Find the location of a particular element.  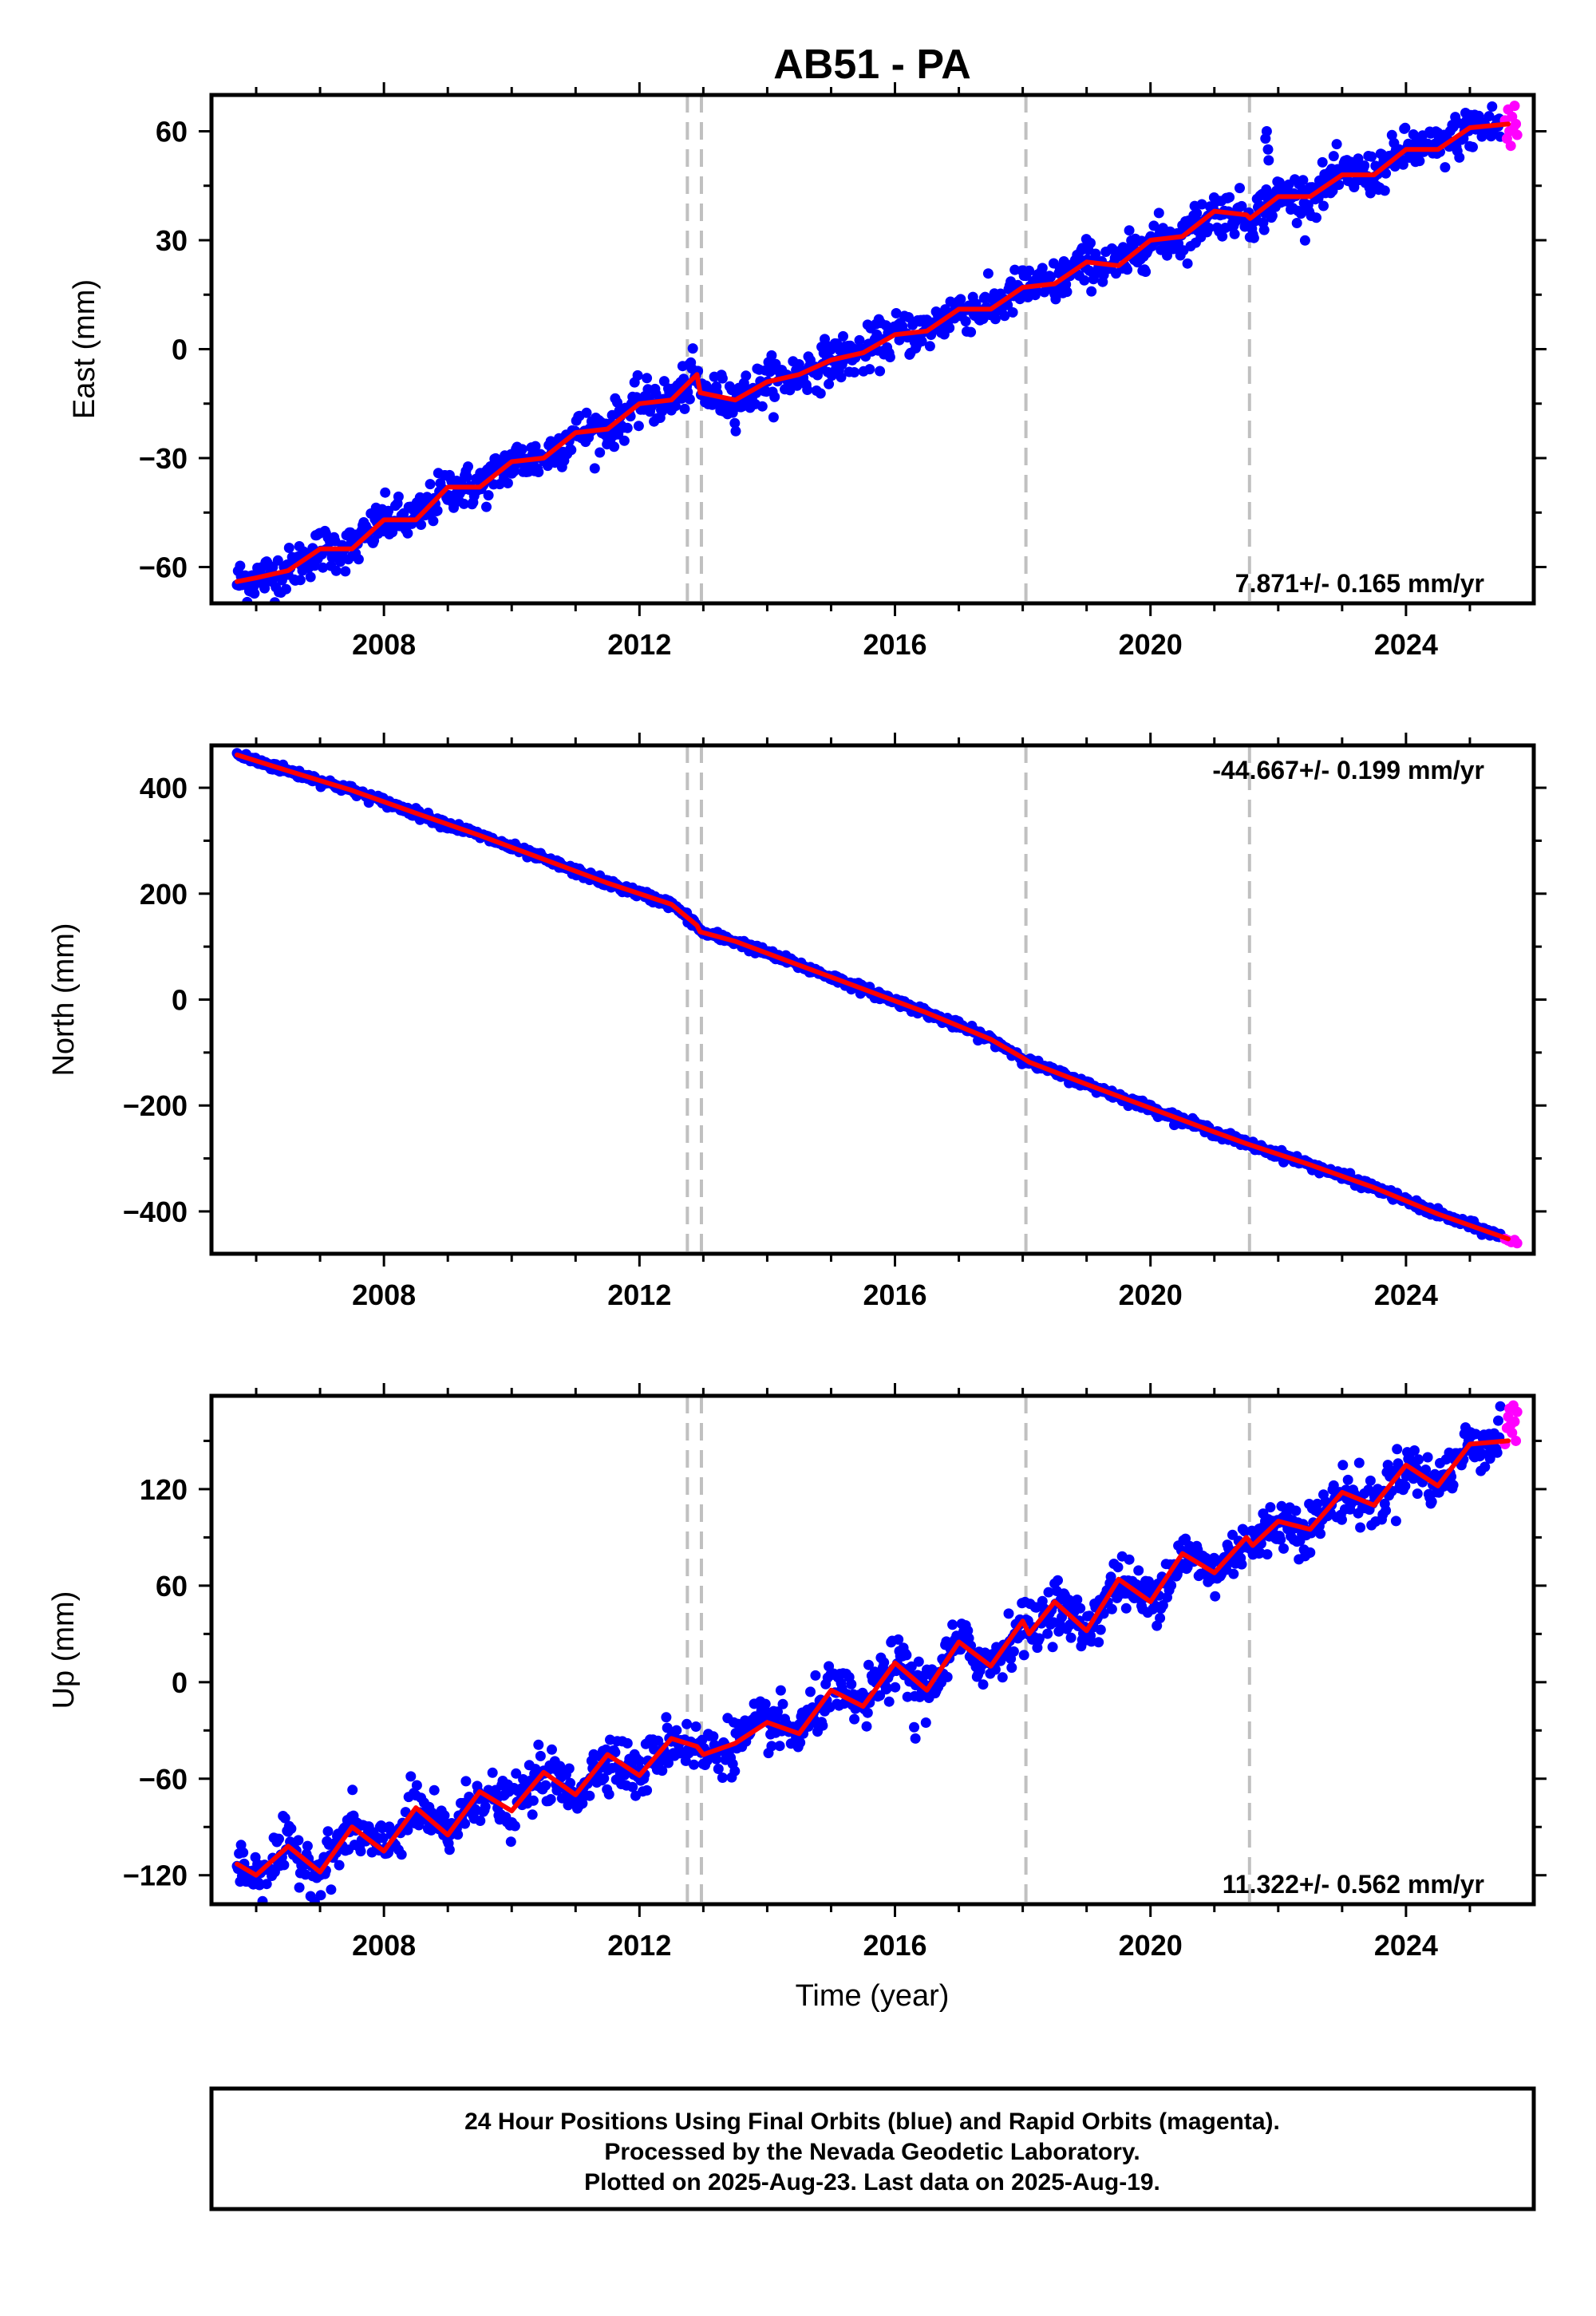

y-tick-label: 400 is located at coordinates (164, 788).